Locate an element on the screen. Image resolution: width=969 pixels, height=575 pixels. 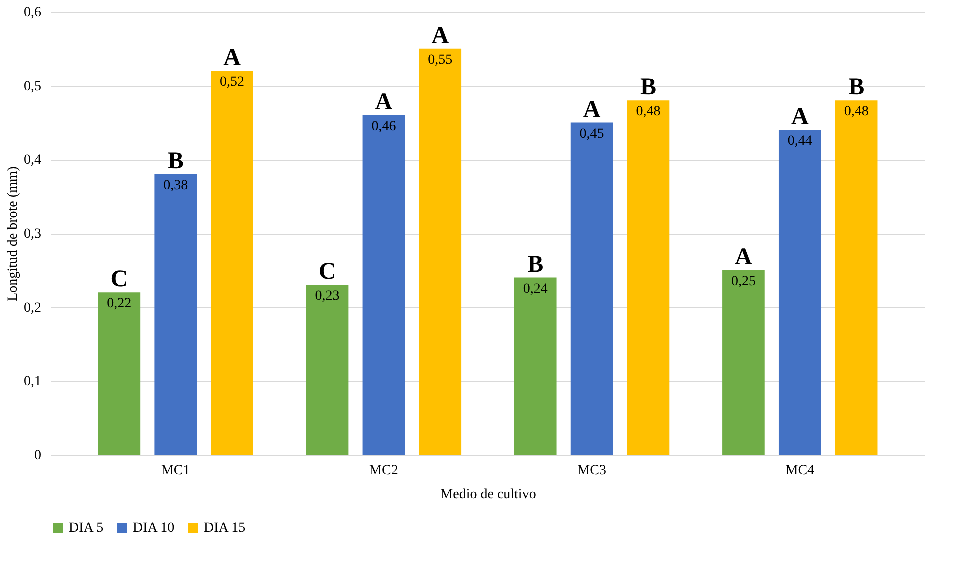
x-tick-label: MC3 is located at coordinates (592, 471).